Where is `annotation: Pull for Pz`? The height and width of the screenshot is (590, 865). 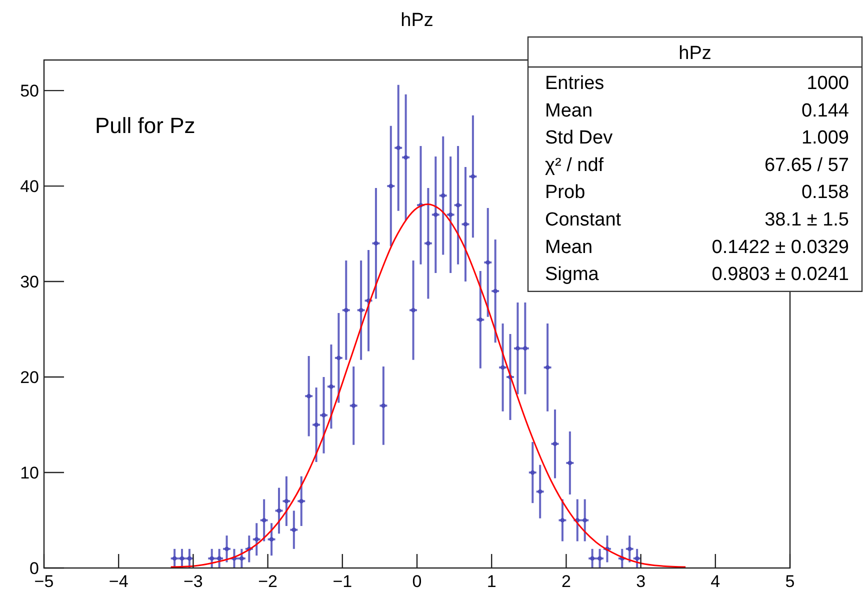
annotation: Pull for Pz is located at coordinates (145, 125).